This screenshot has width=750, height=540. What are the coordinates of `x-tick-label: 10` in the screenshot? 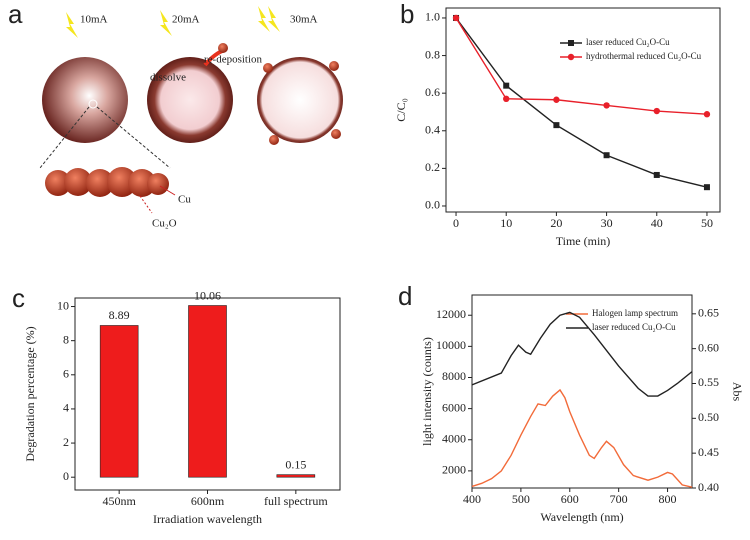 It's located at (506, 223).